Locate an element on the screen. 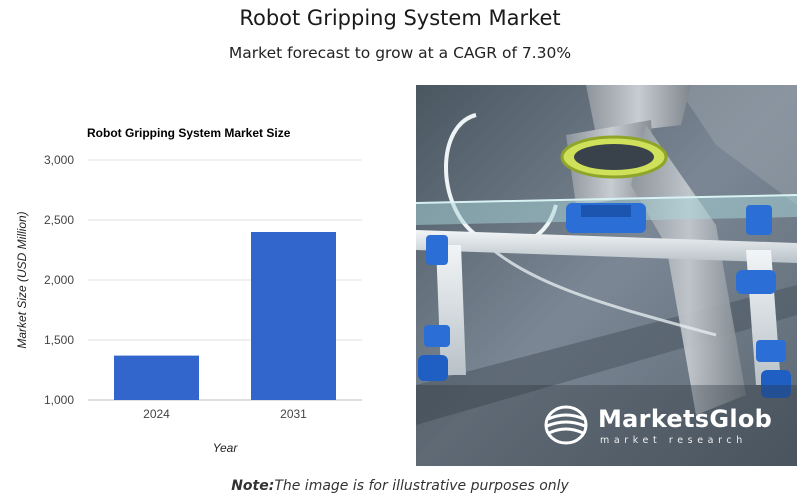  y-tick-label: 3,000 is located at coordinates (59, 160).